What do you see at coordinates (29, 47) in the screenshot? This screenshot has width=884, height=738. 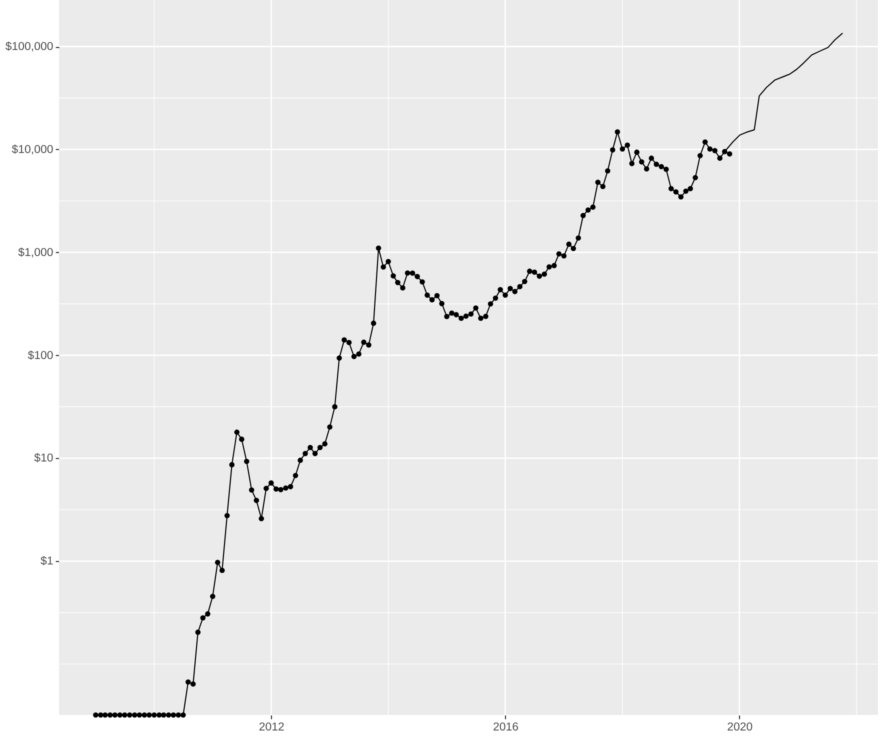 I see `y-tick-label: $100,000` at bounding box center [29, 47].